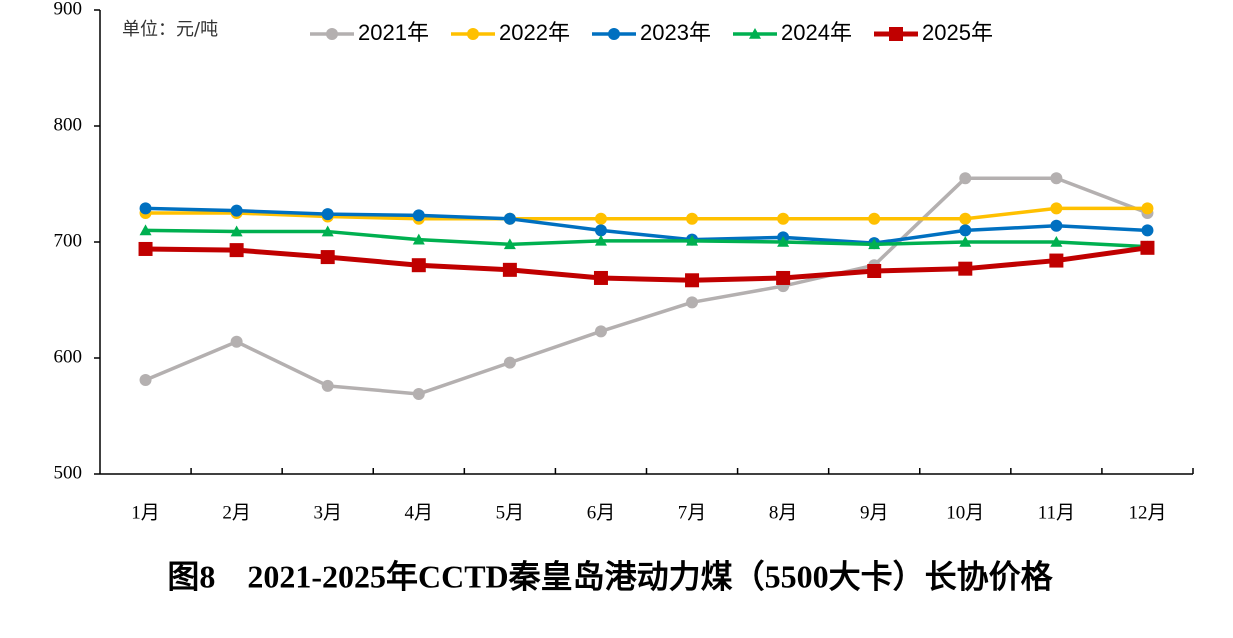  I want to click on x-tick-label: 12月, so click(1147, 512).